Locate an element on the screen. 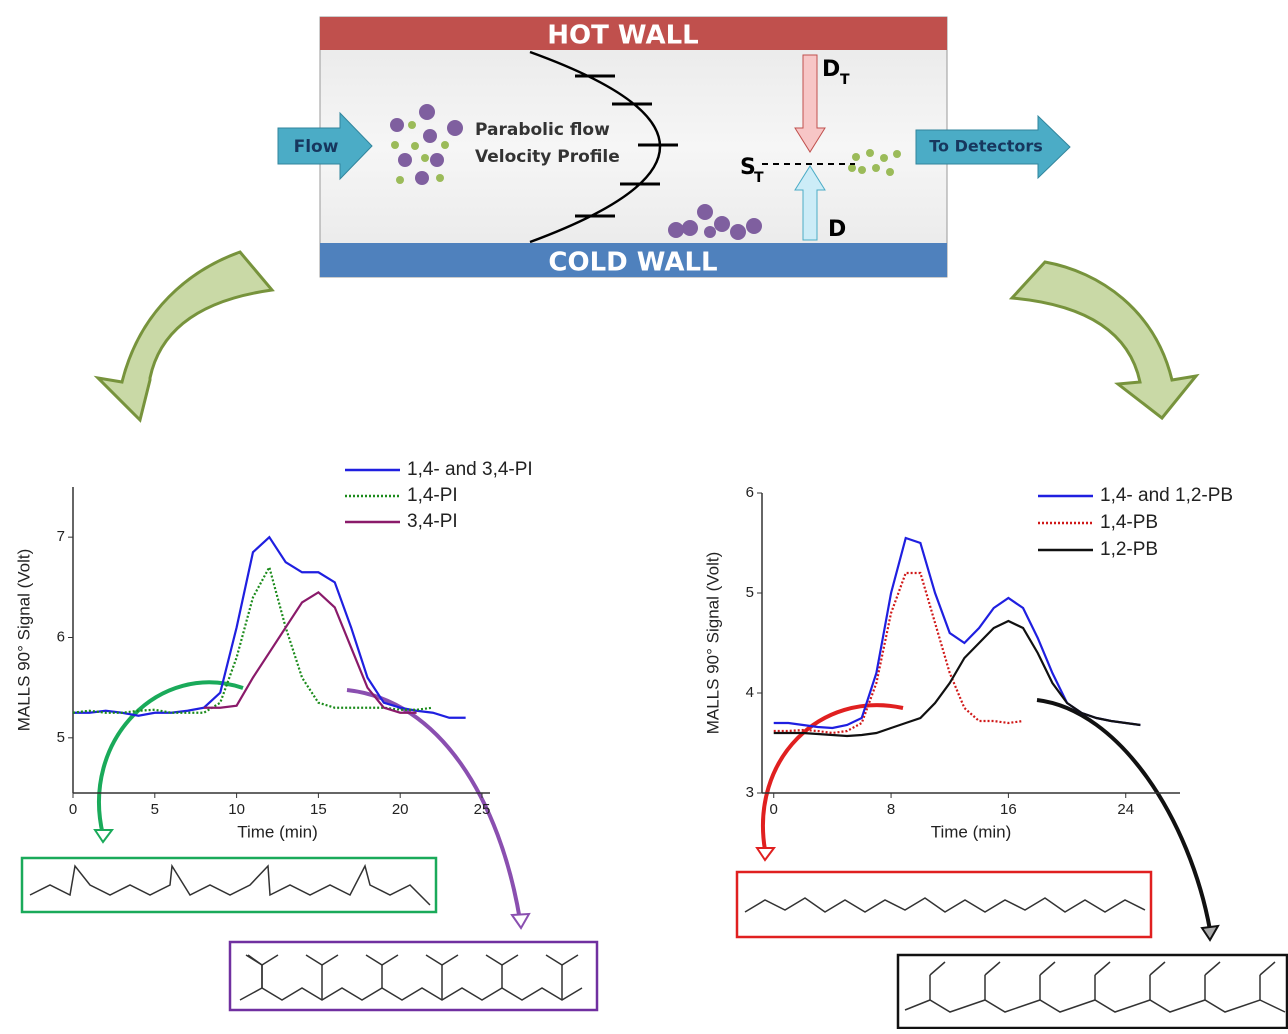  x-tick-label: 25 is located at coordinates (482, 809).